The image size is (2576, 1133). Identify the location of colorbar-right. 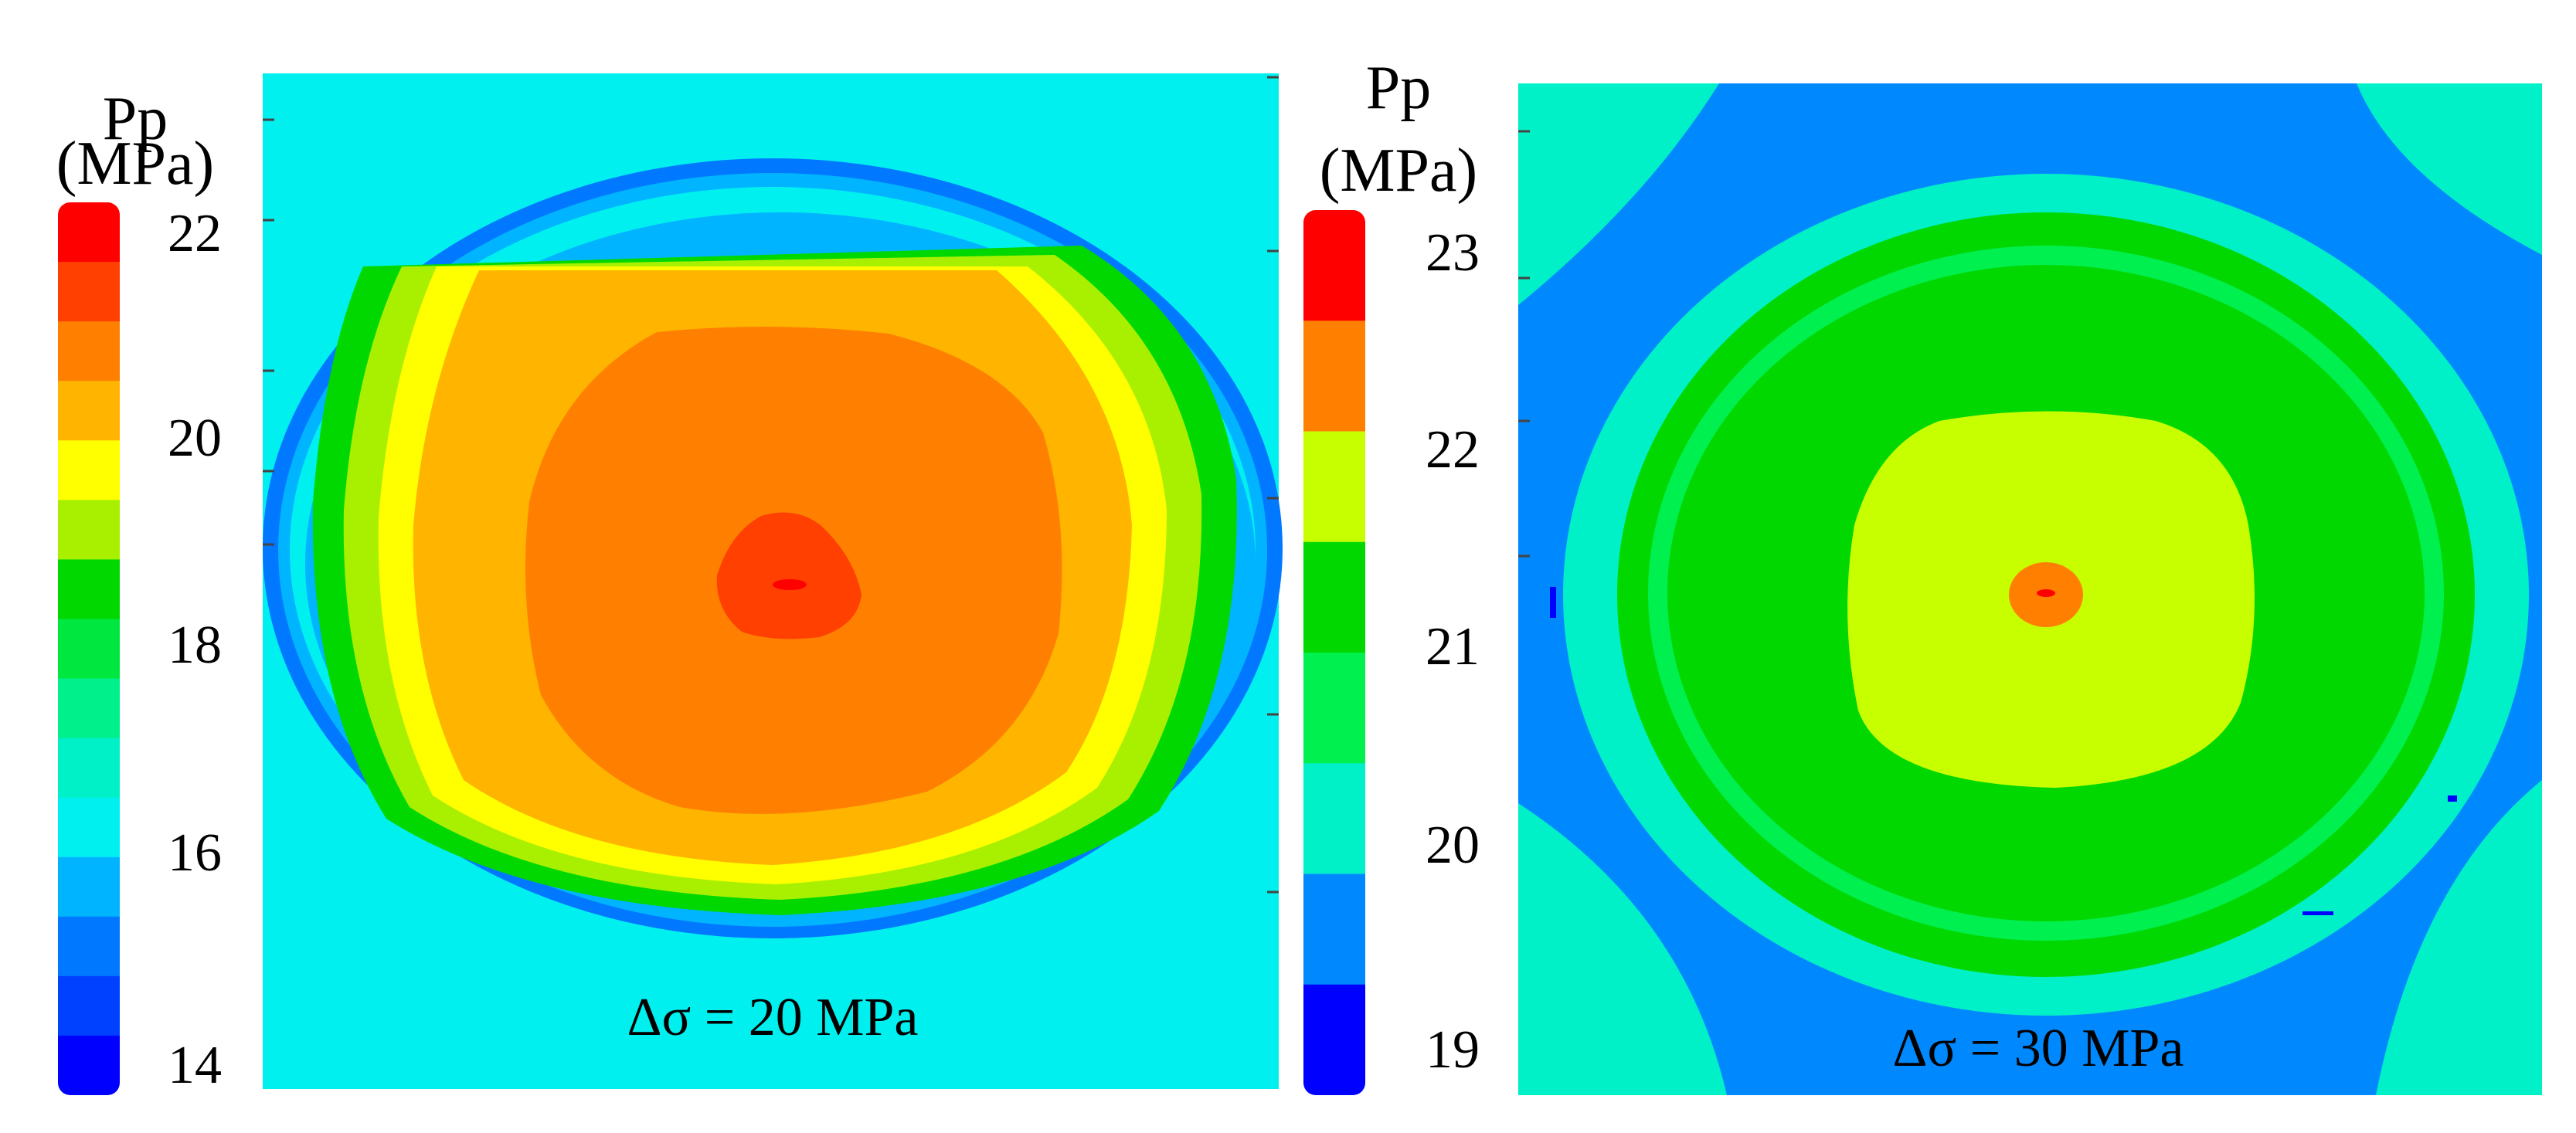
(1334, 652).